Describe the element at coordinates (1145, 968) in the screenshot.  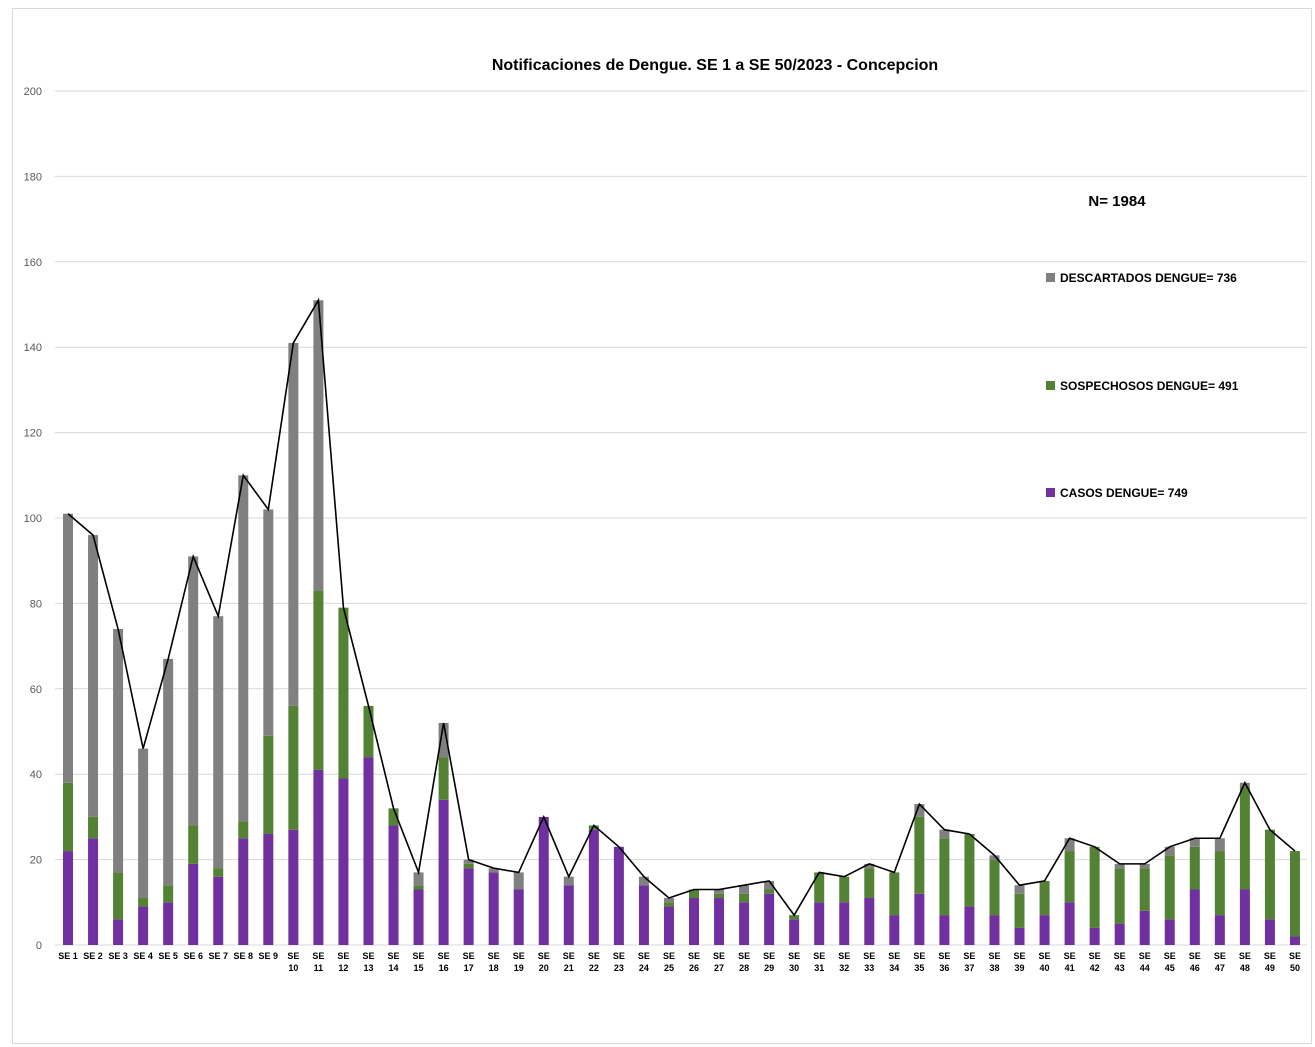
I see `x-tick-label-line: 44` at that location.